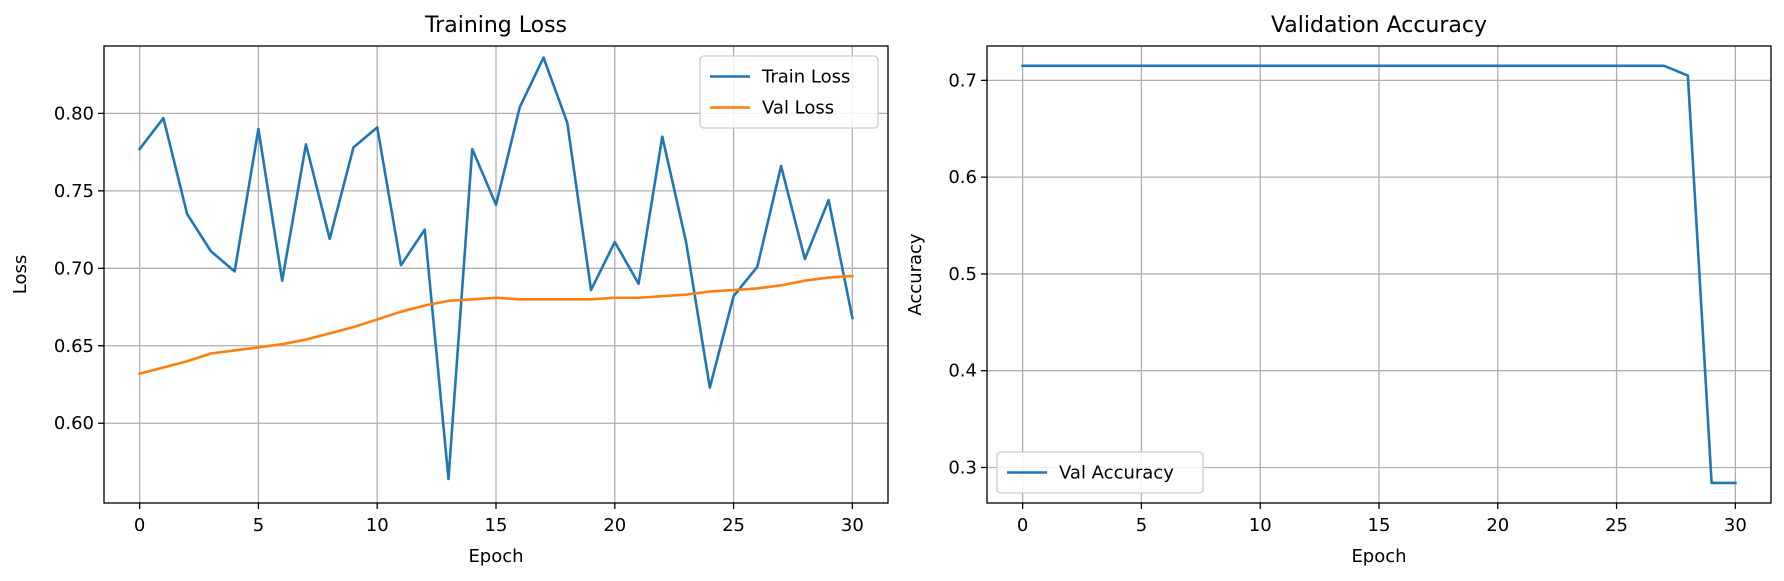 This screenshot has width=1784, height=581. Describe the element at coordinates (805, 77) in the screenshot. I see `legend-label: Train Loss` at that location.